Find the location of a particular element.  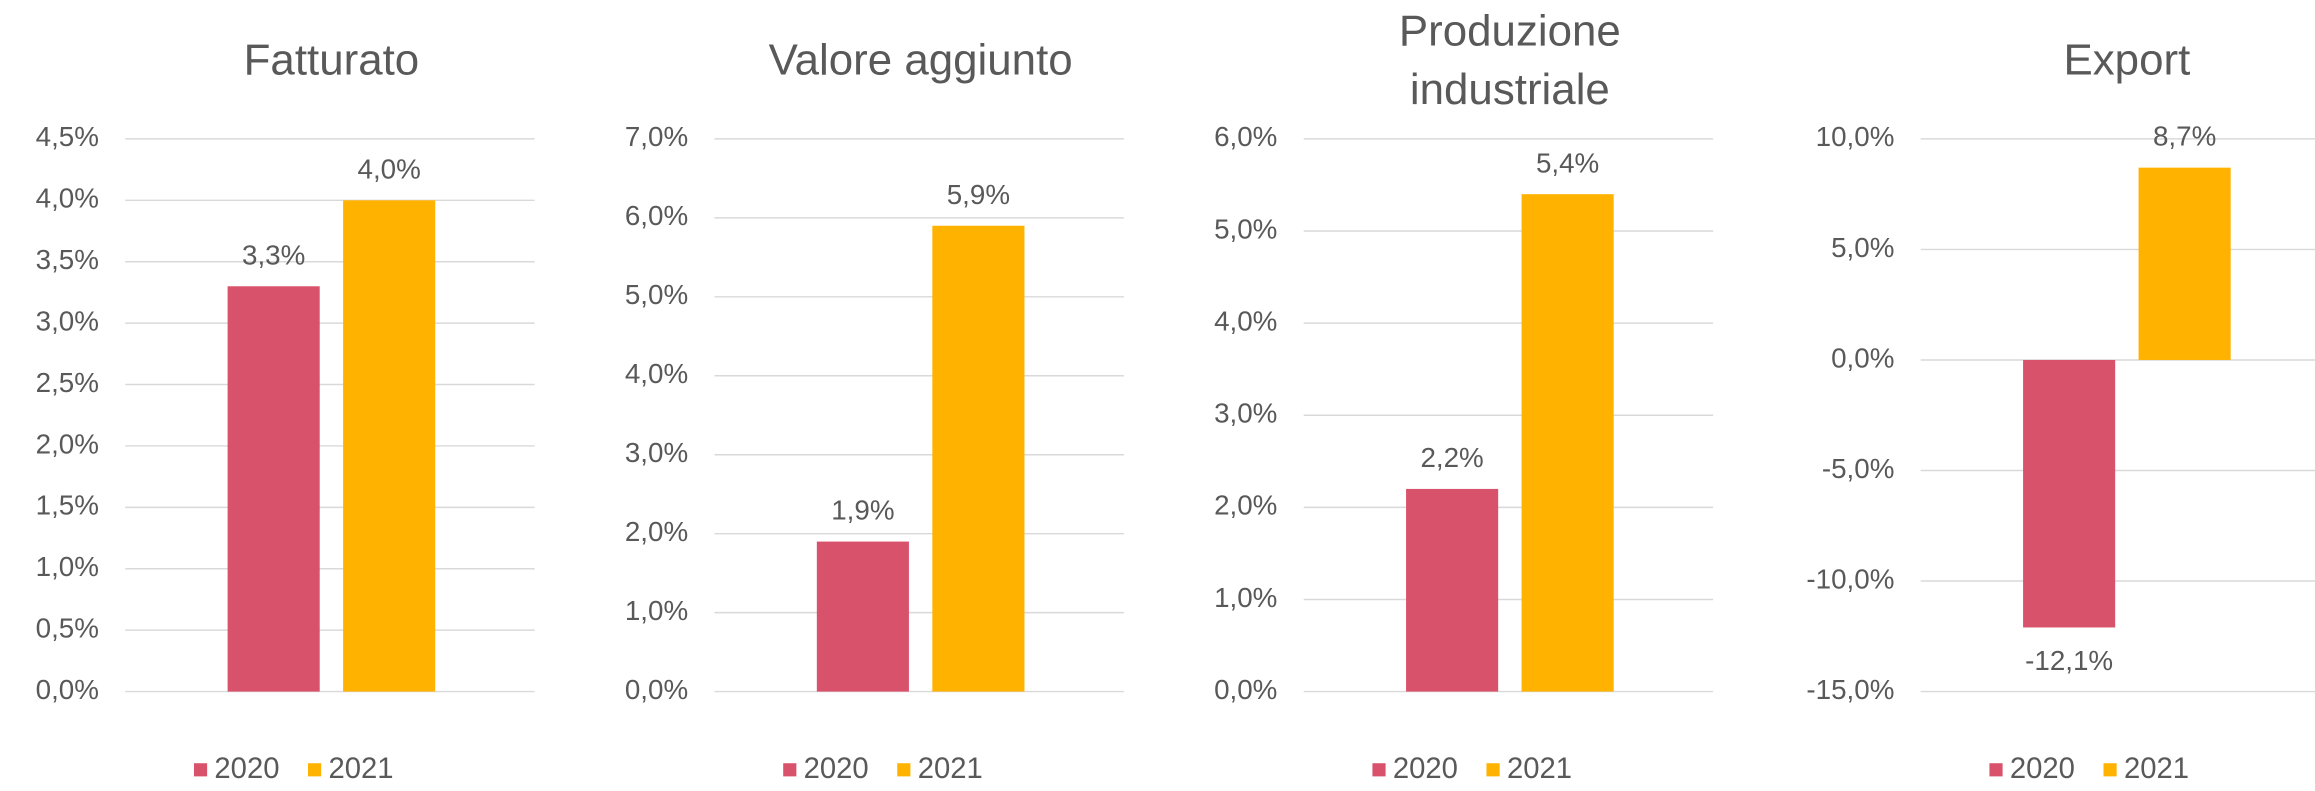

data-label: 5,9% is located at coordinates (978, 194).